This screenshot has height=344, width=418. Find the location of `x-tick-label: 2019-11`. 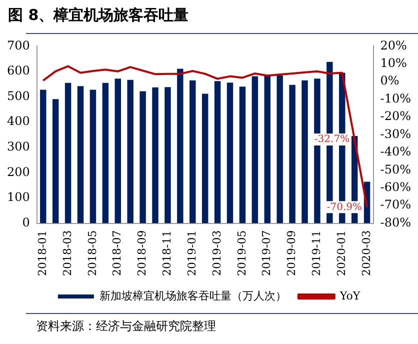

x-tick-label: 2019-11 is located at coordinates (317, 253).